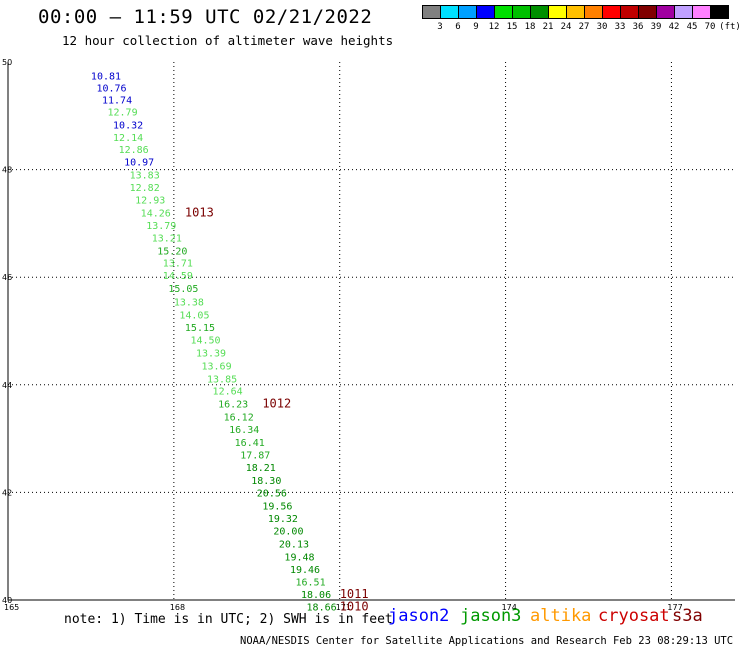 This screenshot has height=650, width=740. I want to click on legend-label: 6, so click(458, 27).